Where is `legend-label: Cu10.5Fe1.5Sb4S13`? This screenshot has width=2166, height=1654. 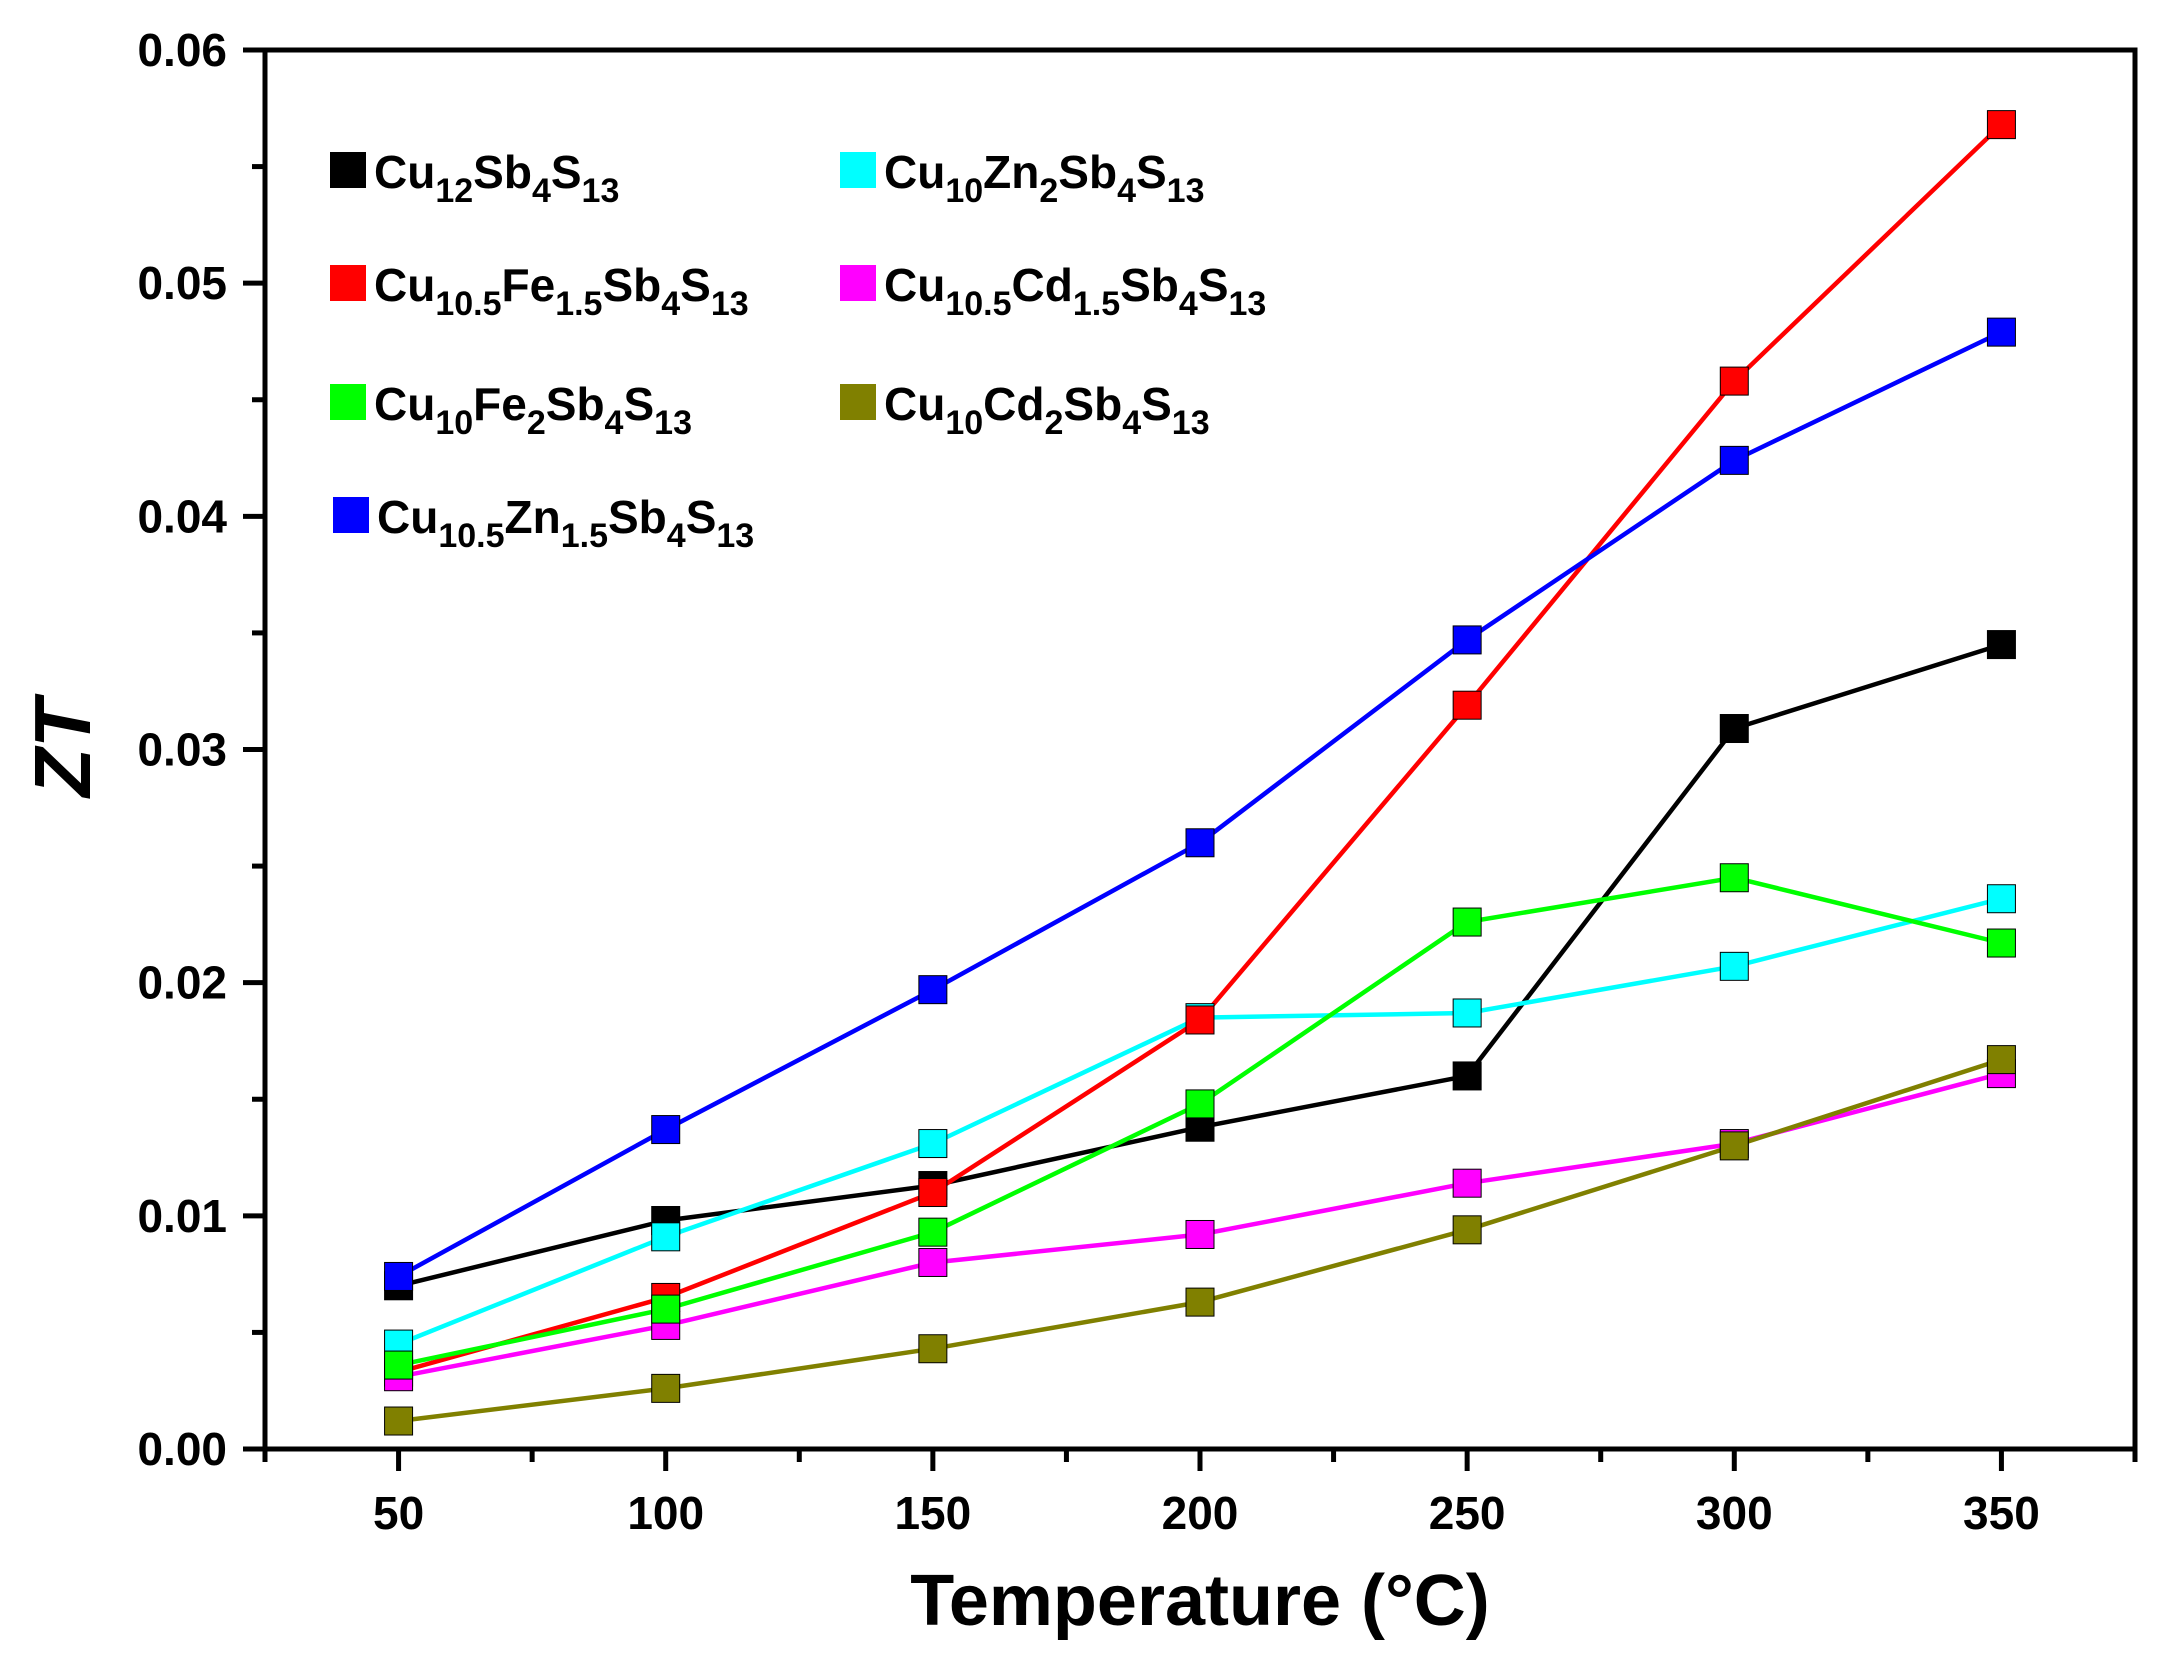
legend-label: Cu10.5Fe1.5Sb4S13 is located at coordinates (561, 291).